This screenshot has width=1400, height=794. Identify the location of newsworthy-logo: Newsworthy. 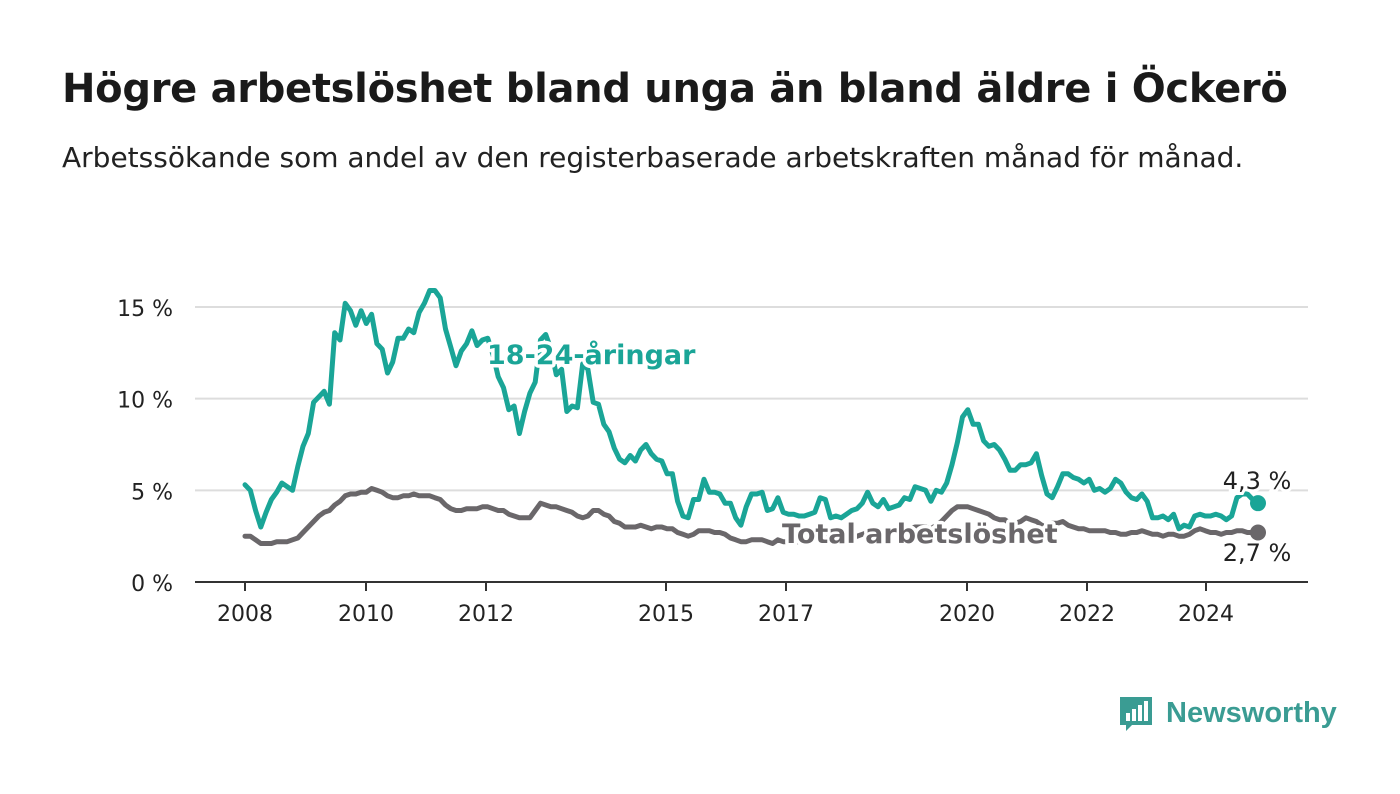
(1227, 713).